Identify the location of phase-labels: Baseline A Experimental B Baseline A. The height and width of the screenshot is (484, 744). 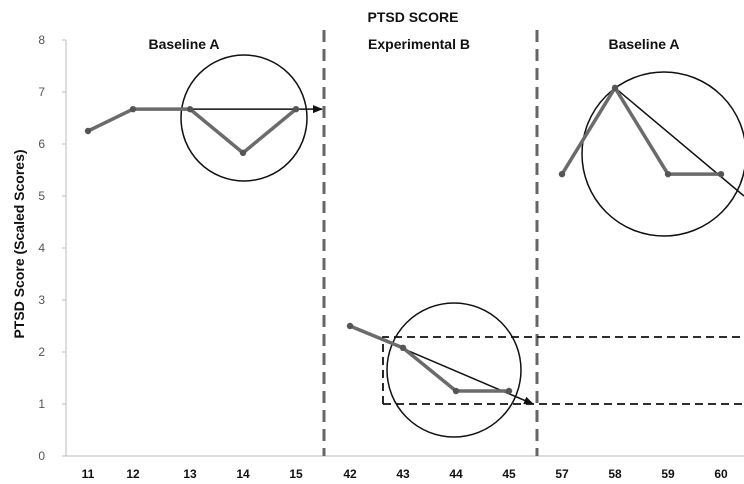
(413, 44).